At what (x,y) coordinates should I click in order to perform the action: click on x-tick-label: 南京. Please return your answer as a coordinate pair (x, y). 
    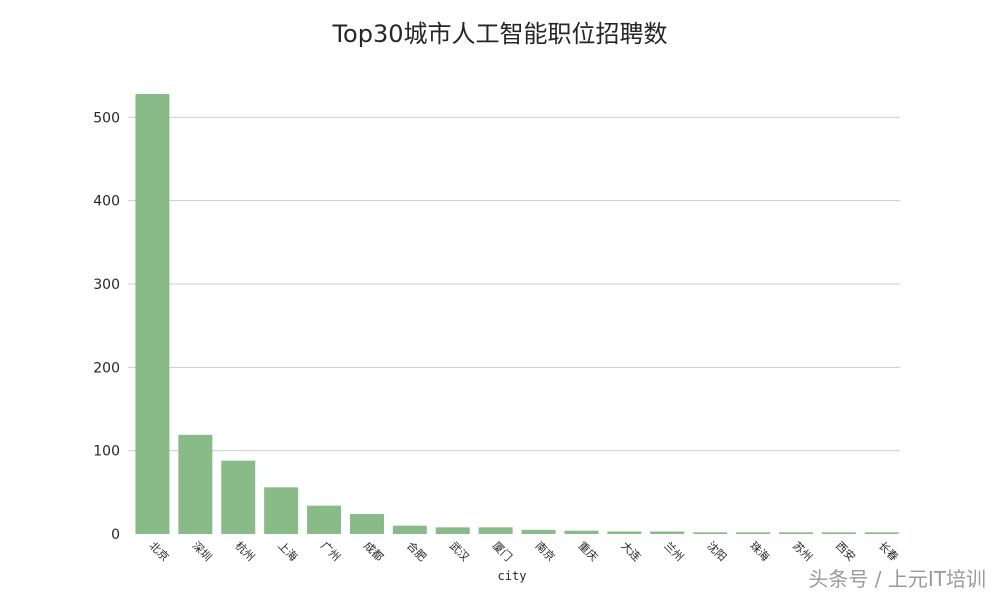
    Looking at the image, I should click on (545, 550).